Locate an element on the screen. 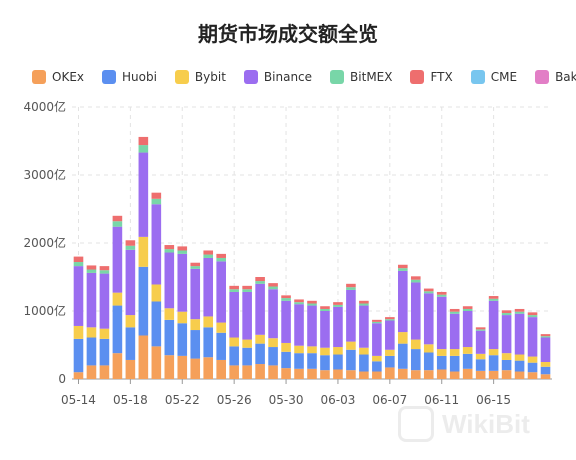  watermark: WikiBit is located at coordinates (464, 424).